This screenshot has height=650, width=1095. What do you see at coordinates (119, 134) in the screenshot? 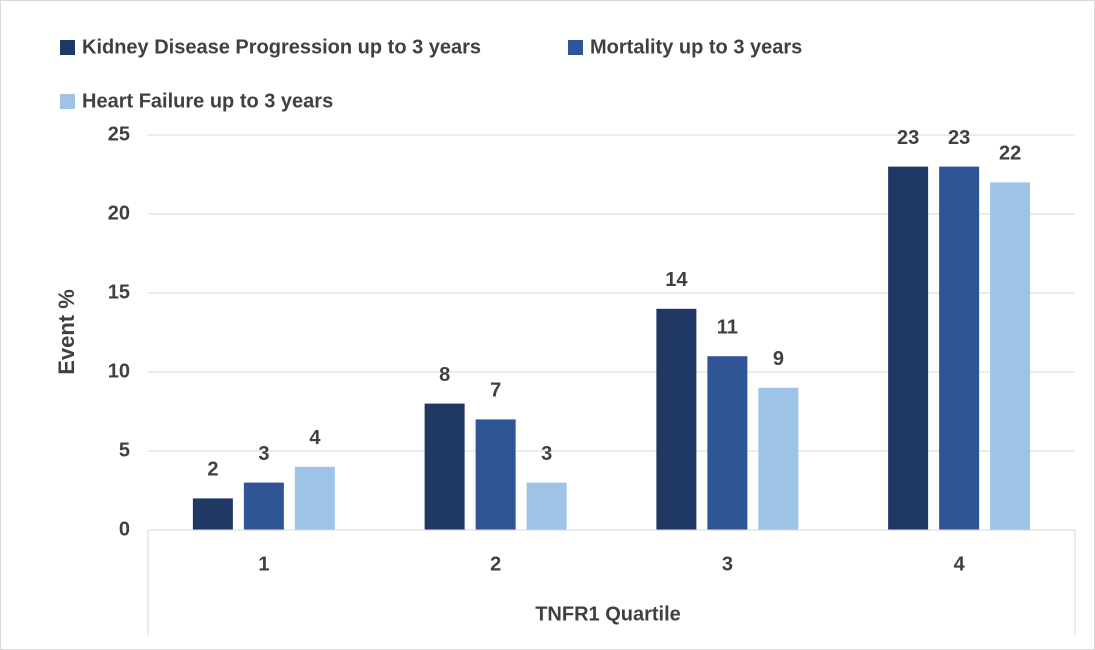
I see `y-tick-label: 25` at bounding box center [119, 134].